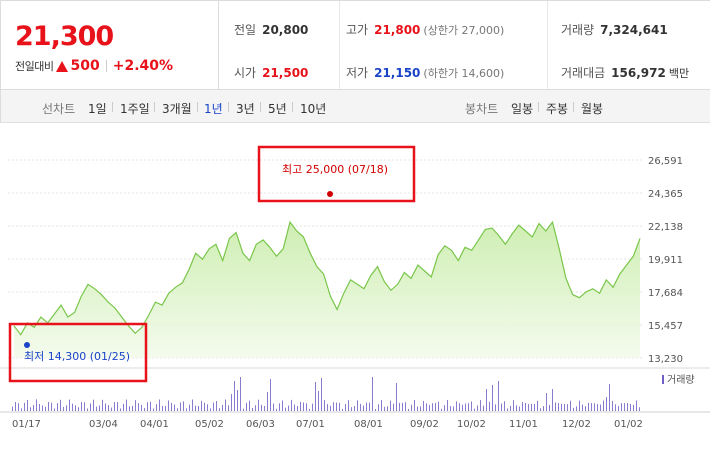 The height and width of the screenshot is (455, 710). I want to click on volume-legend-swatch, so click(663, 379).